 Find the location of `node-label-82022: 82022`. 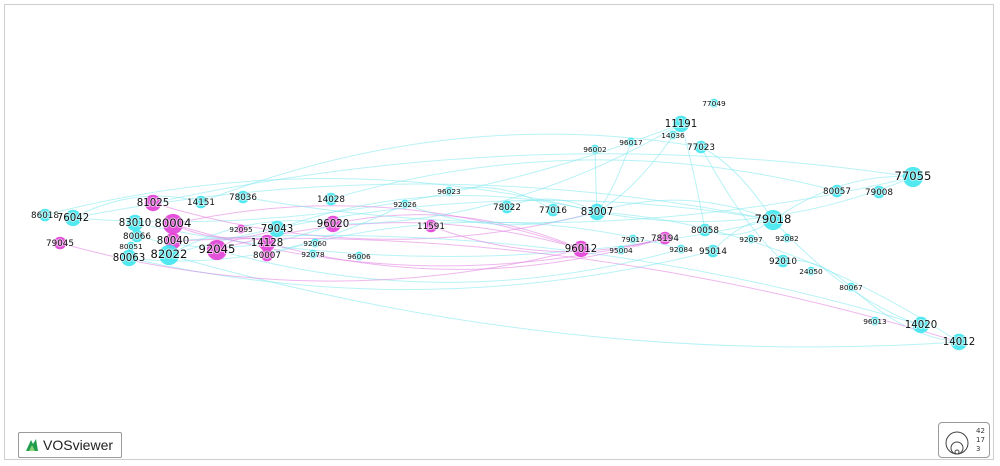

node-label-82022: 82022 is located at coordinates (169, 254).